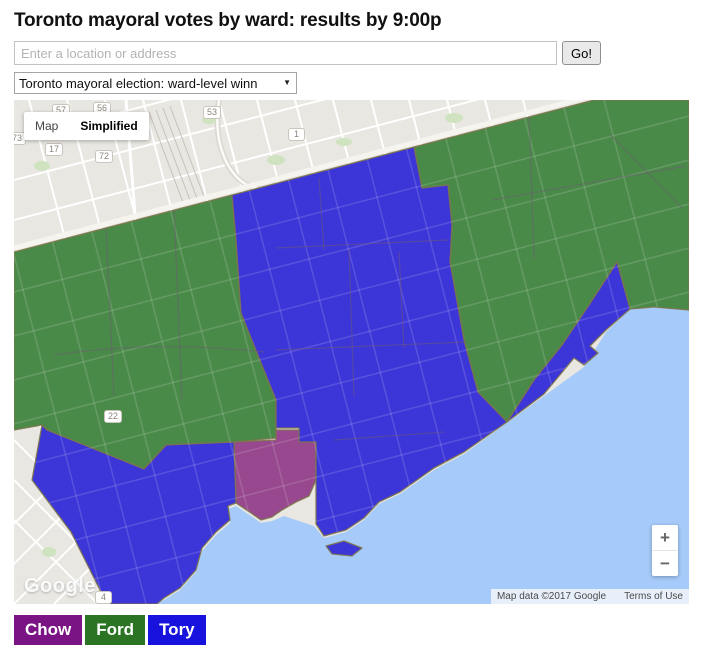 The width and height of the screenshot is (702, 668). I want to click on google-logo: Google, so click(60, 586).